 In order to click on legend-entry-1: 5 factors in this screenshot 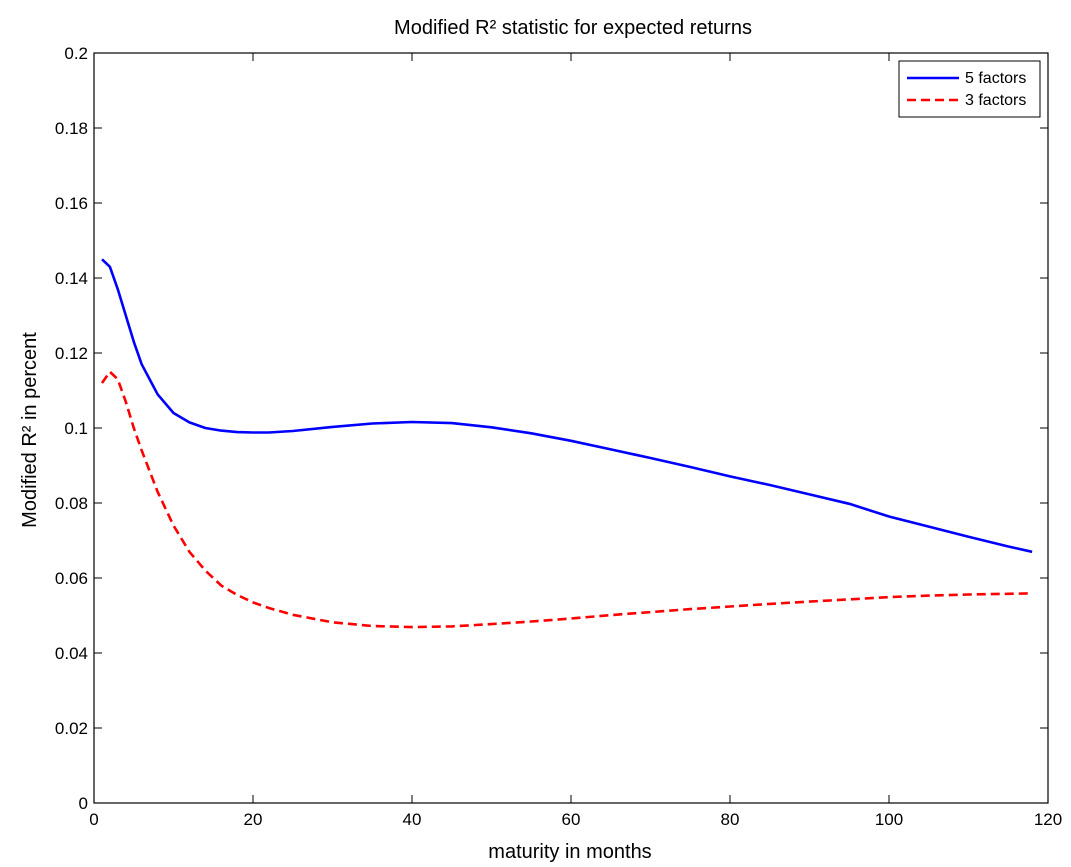, I will do `click(995, 78)`.